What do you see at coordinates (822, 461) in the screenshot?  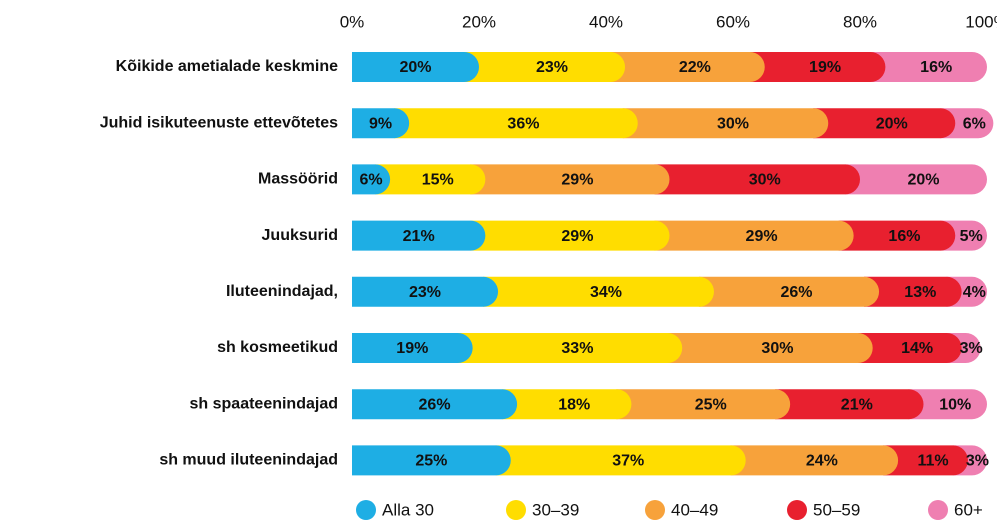 I see `value-label: 24%` at bounding box center [822, 461].